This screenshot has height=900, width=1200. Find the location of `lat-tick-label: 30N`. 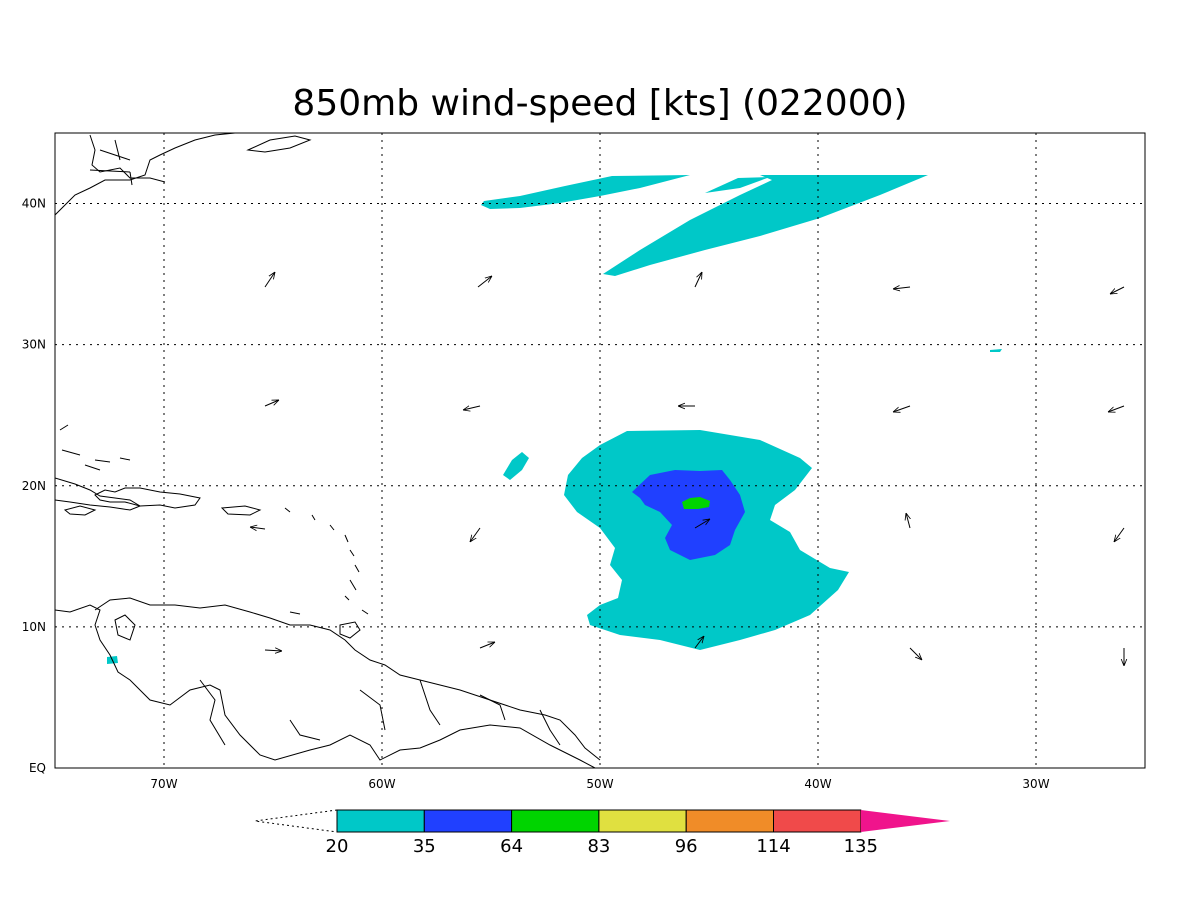

lat-tick-label: 30N is located at coordinates (34, 345).